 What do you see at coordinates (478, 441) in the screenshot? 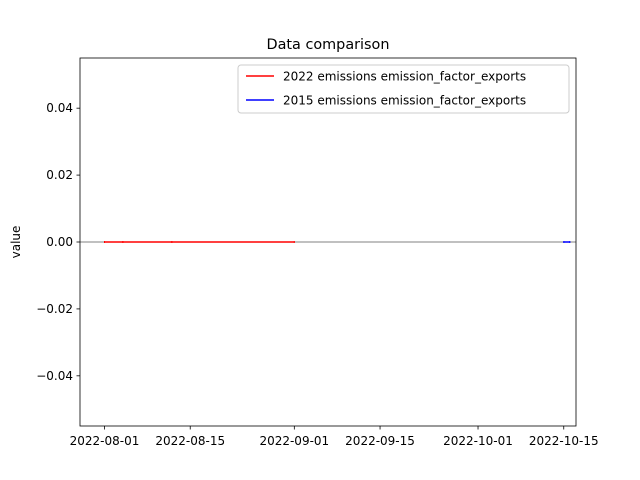
I see `x-tick-label: 2022-10-01` at bounding box center [478, 441].